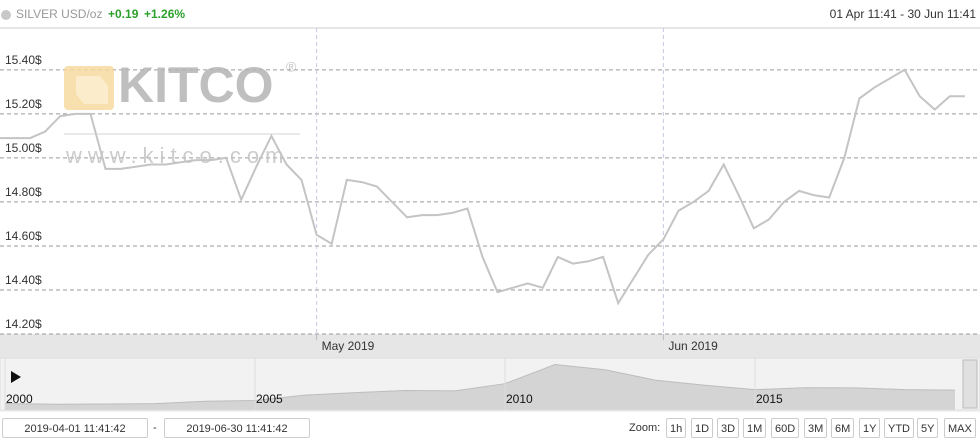 This screenshot has height=440, width=980. Describe the element at coordinates (237, 428) in the screenshot. I see `to-input: 2019-06-30 11:41:42` at that location.